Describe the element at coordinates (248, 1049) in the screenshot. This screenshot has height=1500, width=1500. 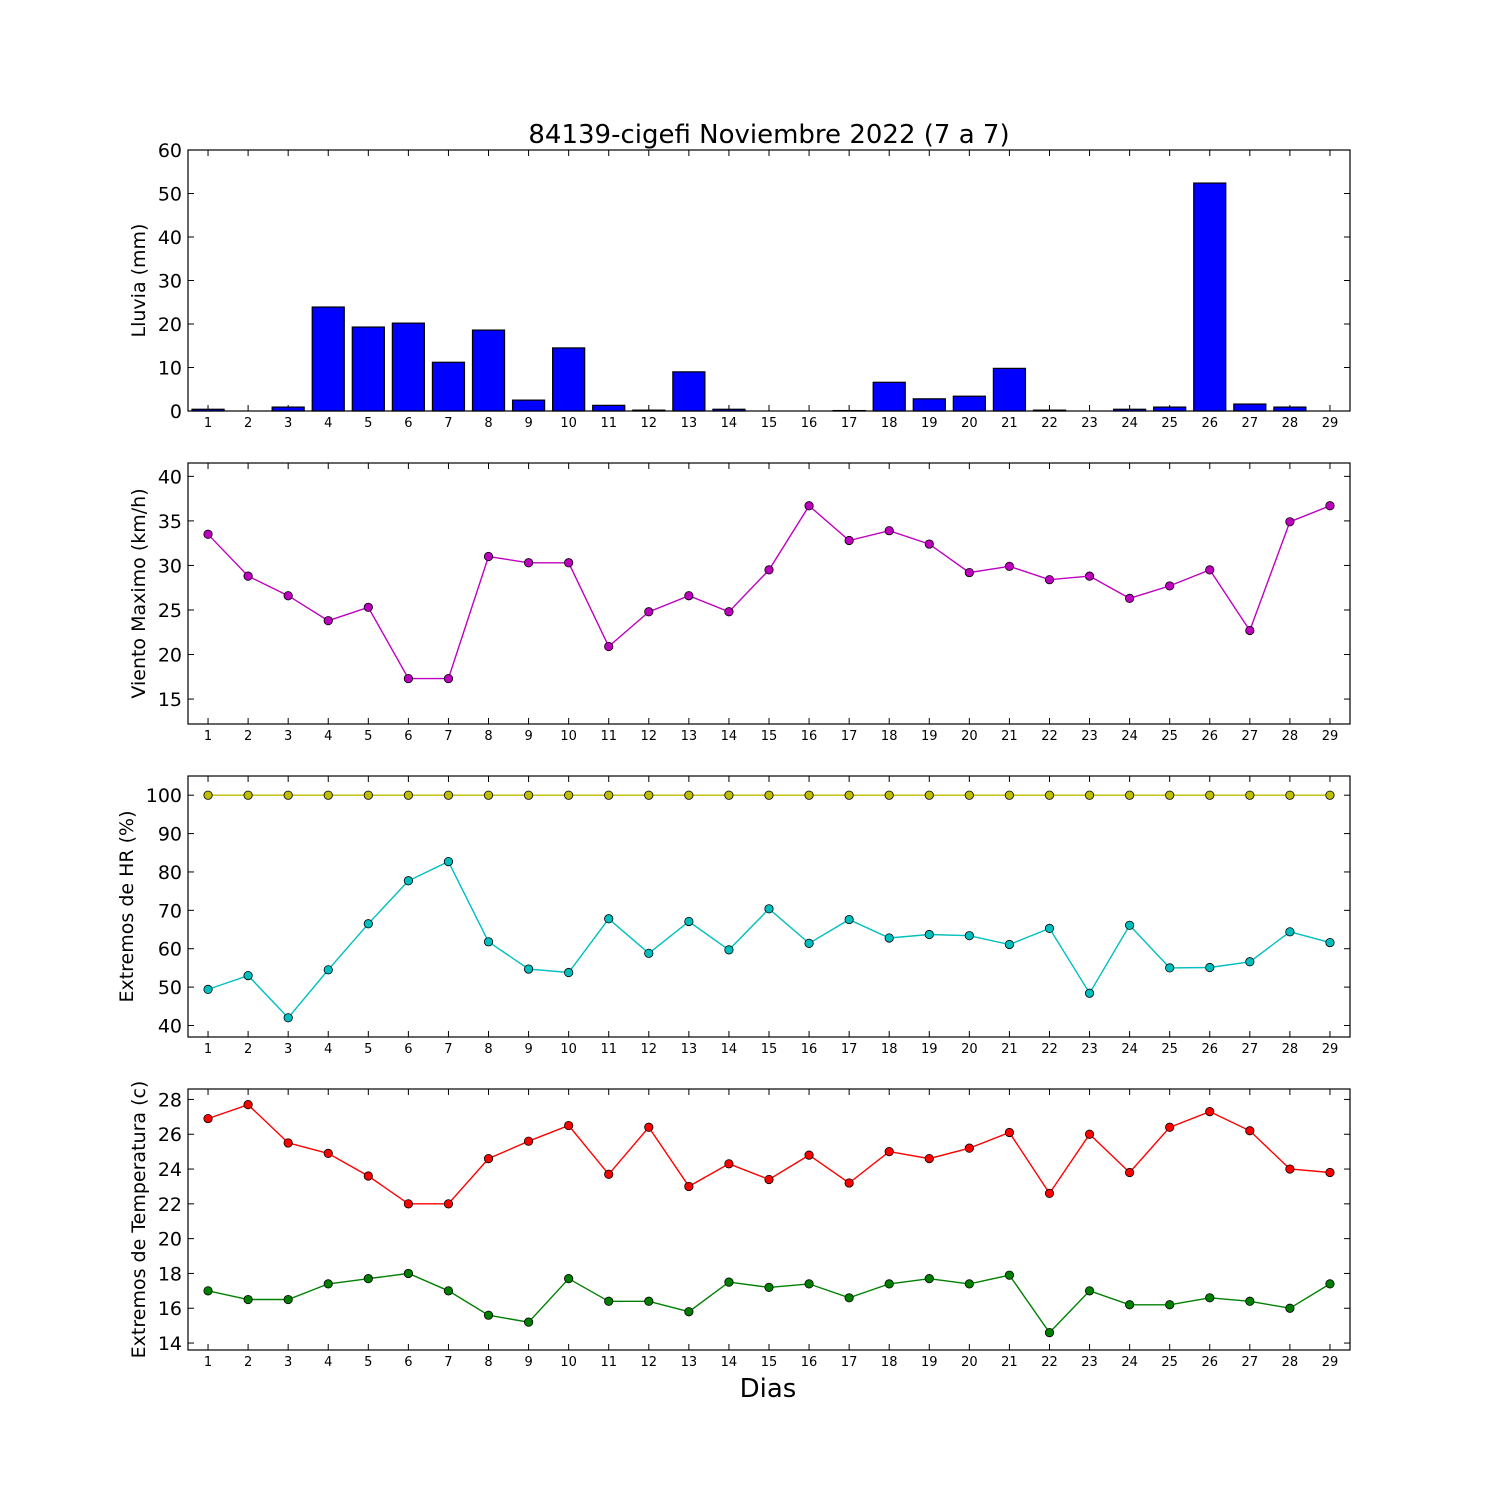
I see `humedad-xtick-label: 2` at that location.